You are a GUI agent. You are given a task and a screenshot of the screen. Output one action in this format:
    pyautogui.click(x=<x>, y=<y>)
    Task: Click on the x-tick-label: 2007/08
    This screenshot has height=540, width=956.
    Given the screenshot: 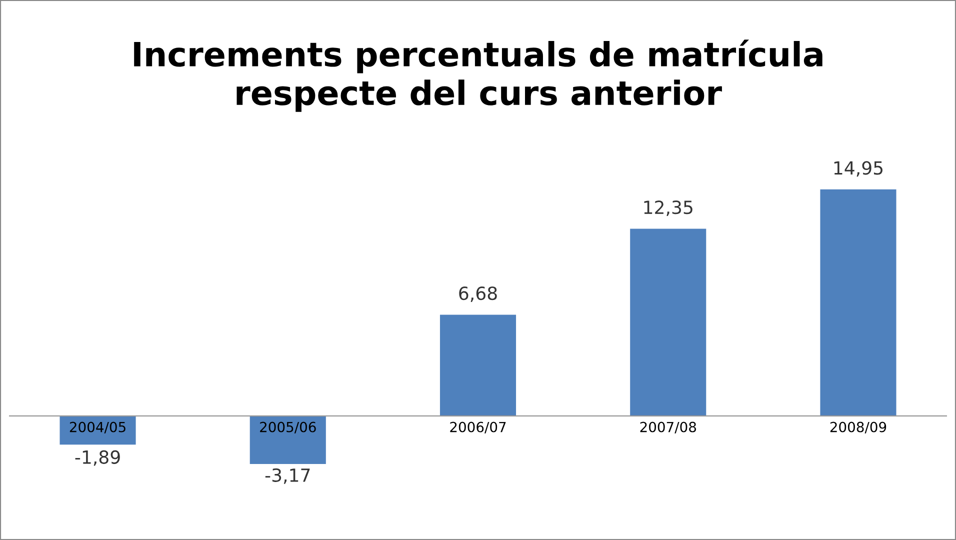 What is the action you would take?
    pyautogui.click(x=668, y=428)
    